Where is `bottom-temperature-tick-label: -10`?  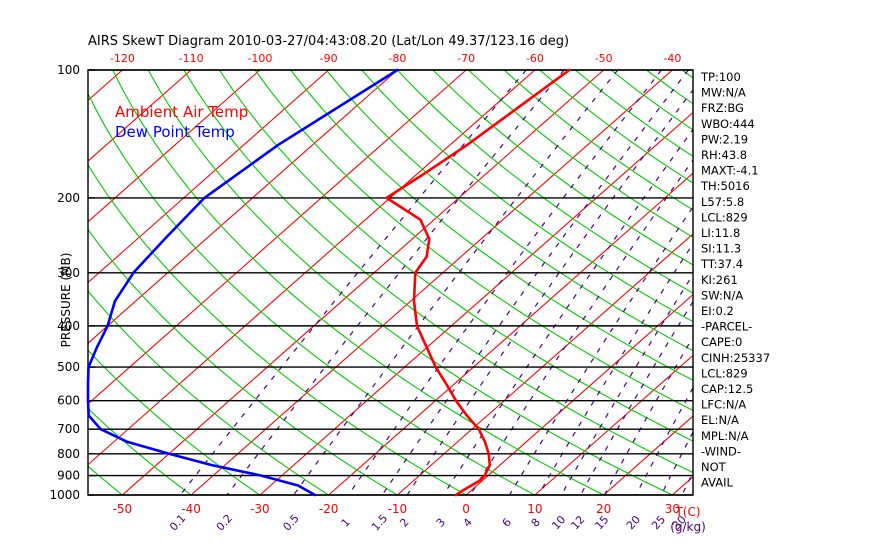
bottom-temperature-tick-label: -10 is located at coordinates (398, 509).